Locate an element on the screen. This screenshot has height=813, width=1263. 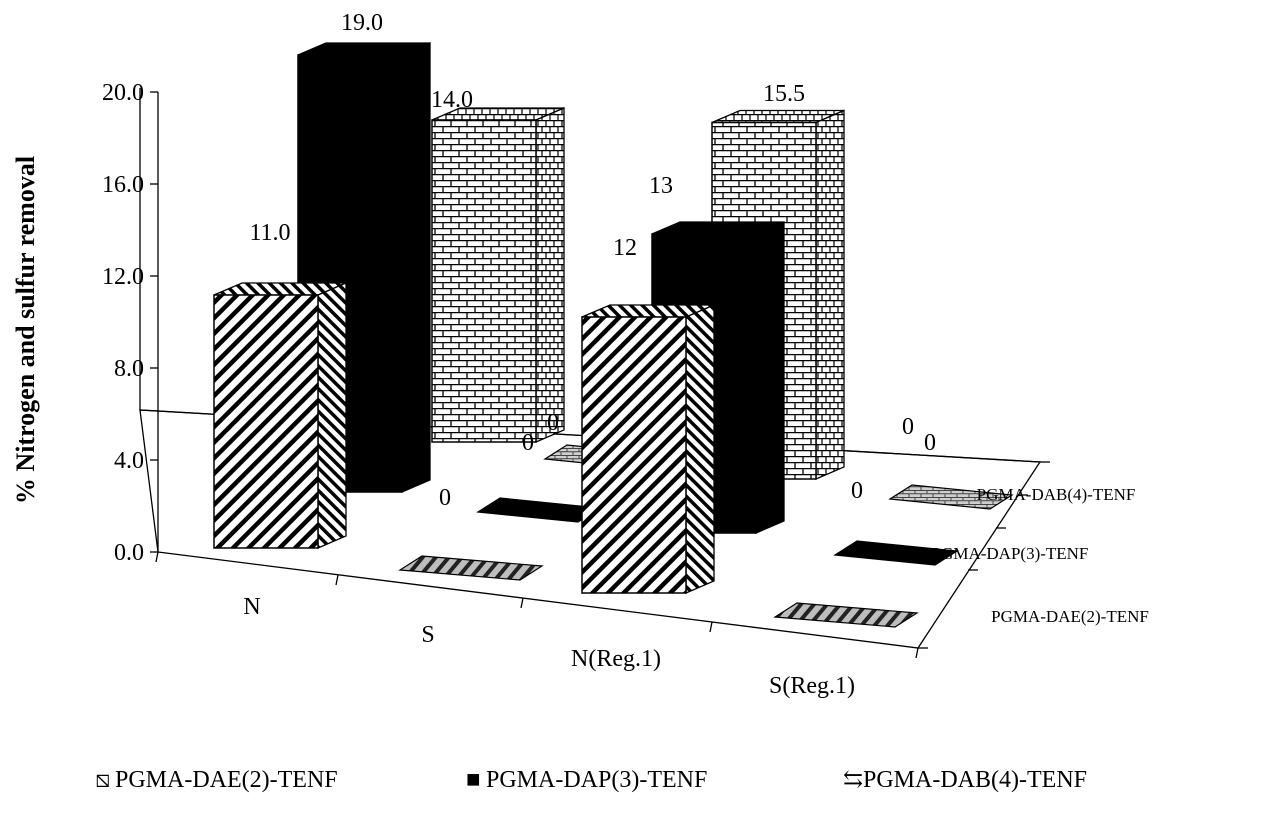
bar-PGMA-DAB(4)-TENF-S(Reg.1) is located at coordinates (951, 497).